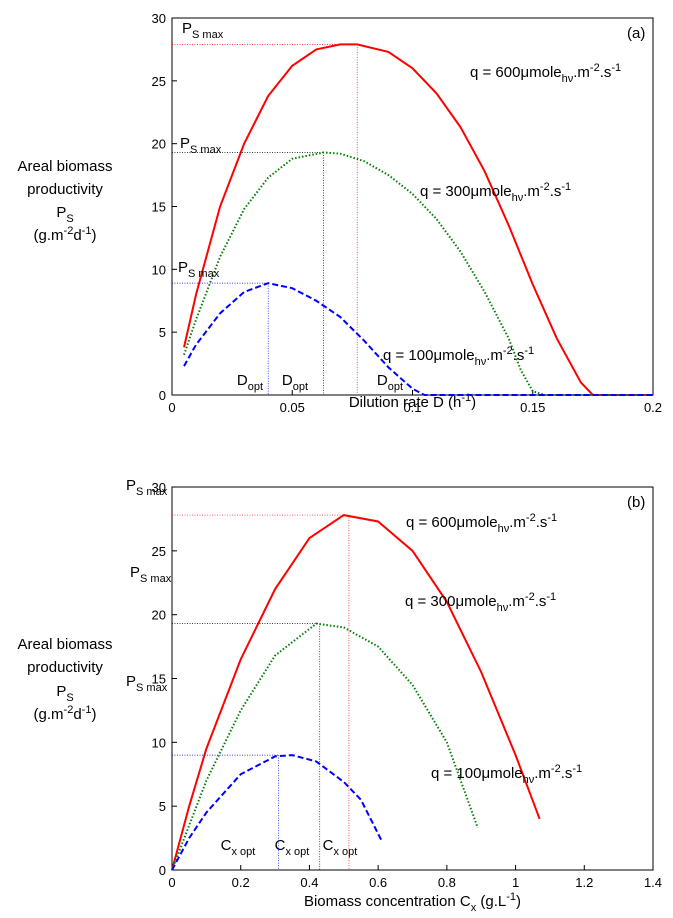 Image resolution: width=673 pixels, height=918 pixels. What do you see at coordinates (159, 551) in the screenshot?
I see `y-tick-label: 25` at bounding box center [159, 551].